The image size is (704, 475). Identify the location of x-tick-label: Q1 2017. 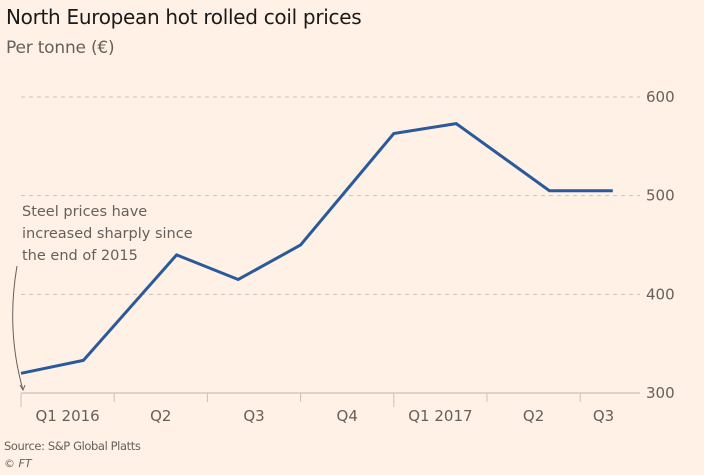
(440, 416).